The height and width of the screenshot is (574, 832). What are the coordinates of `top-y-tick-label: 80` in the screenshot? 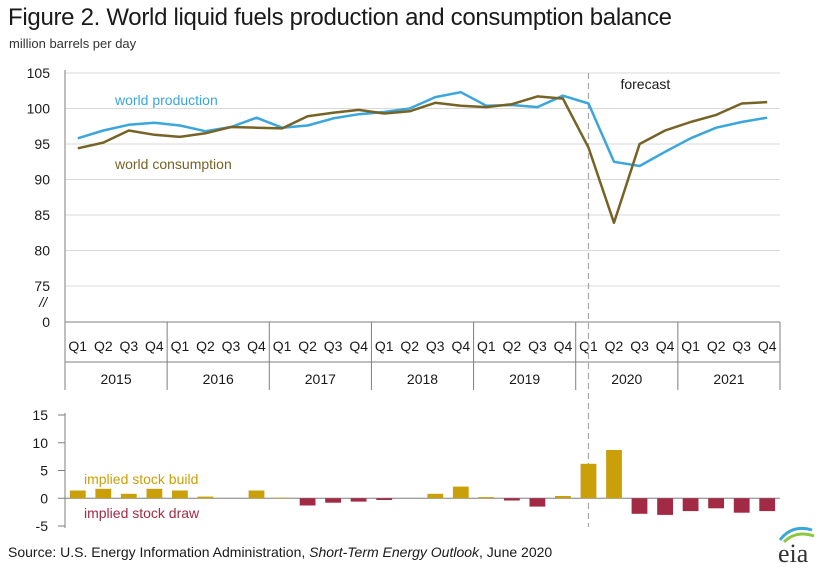 It's located at (42, 251).